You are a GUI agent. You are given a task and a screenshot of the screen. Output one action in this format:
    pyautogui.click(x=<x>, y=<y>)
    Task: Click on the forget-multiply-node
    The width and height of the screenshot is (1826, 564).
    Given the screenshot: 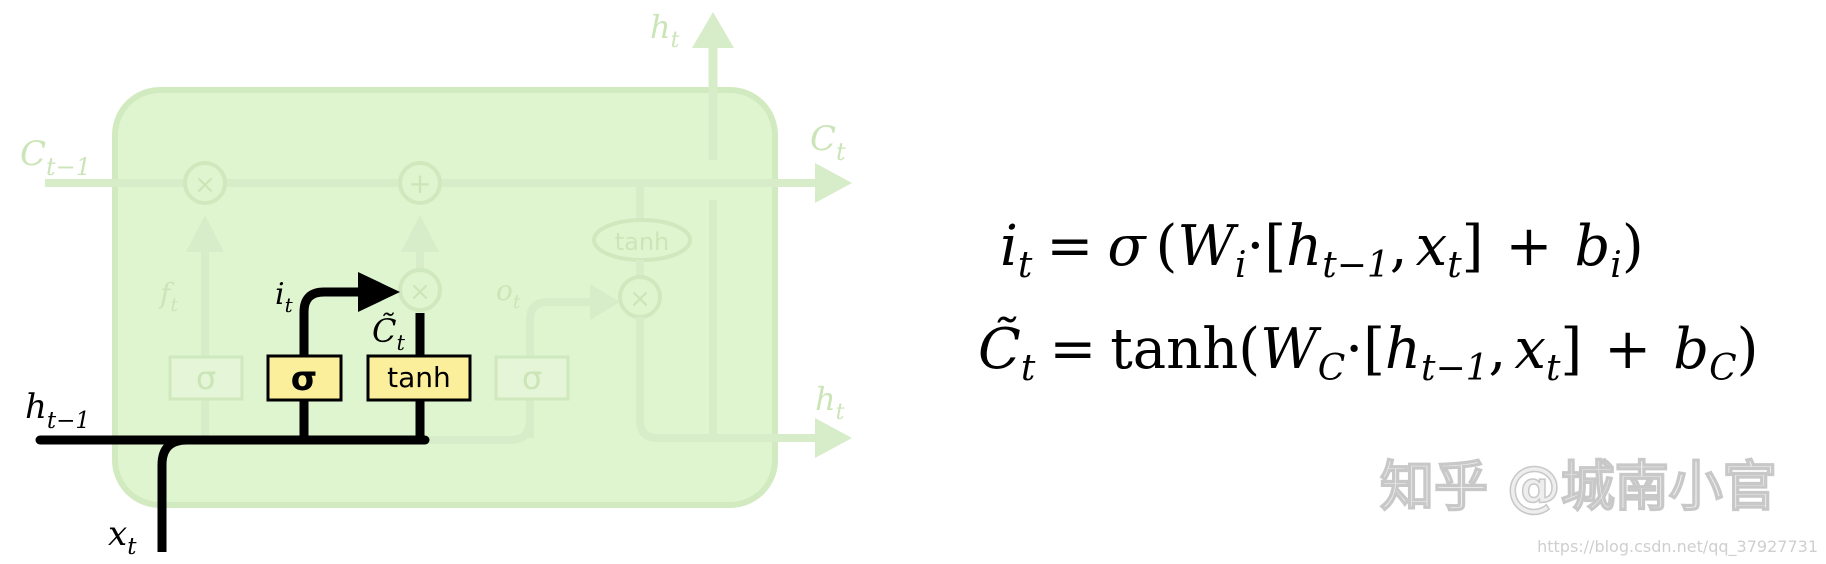 What is the action you would take?
    pyautogui.click(x=205, y=183)
    